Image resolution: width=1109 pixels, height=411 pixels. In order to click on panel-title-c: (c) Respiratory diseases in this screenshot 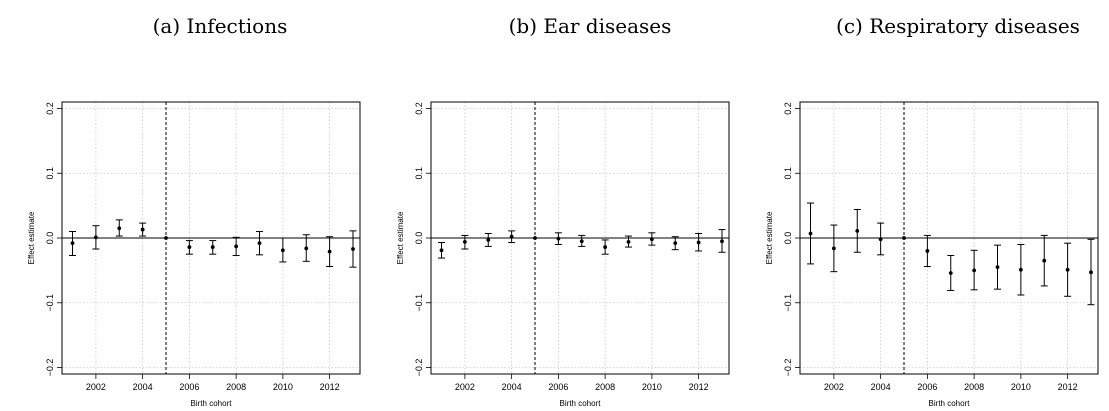, I will do `click(958, 26)`.